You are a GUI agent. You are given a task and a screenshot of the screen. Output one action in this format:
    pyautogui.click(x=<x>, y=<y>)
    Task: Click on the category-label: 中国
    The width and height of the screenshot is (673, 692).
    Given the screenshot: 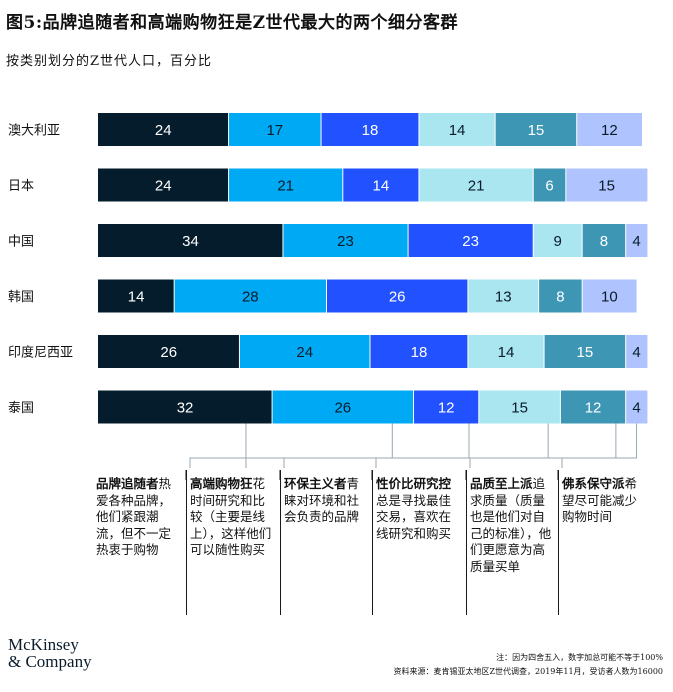 What is the action you would take?
    pyautogui.click(x=21, y=242)
    